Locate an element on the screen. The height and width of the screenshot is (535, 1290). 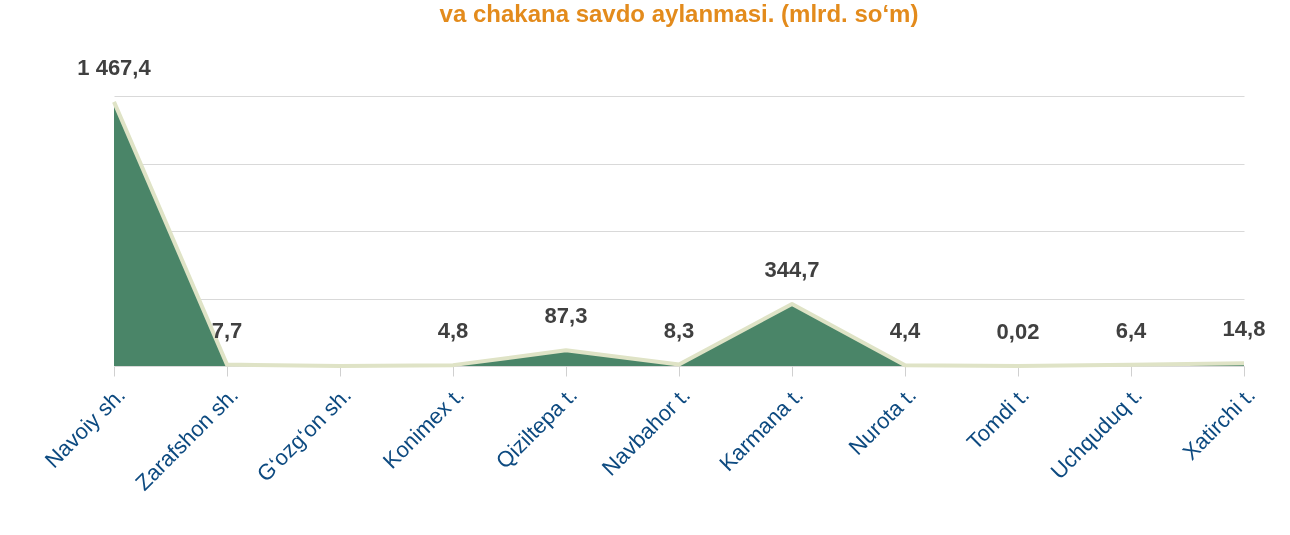
data-label: 344,7 is located at coordinates (792, 269).